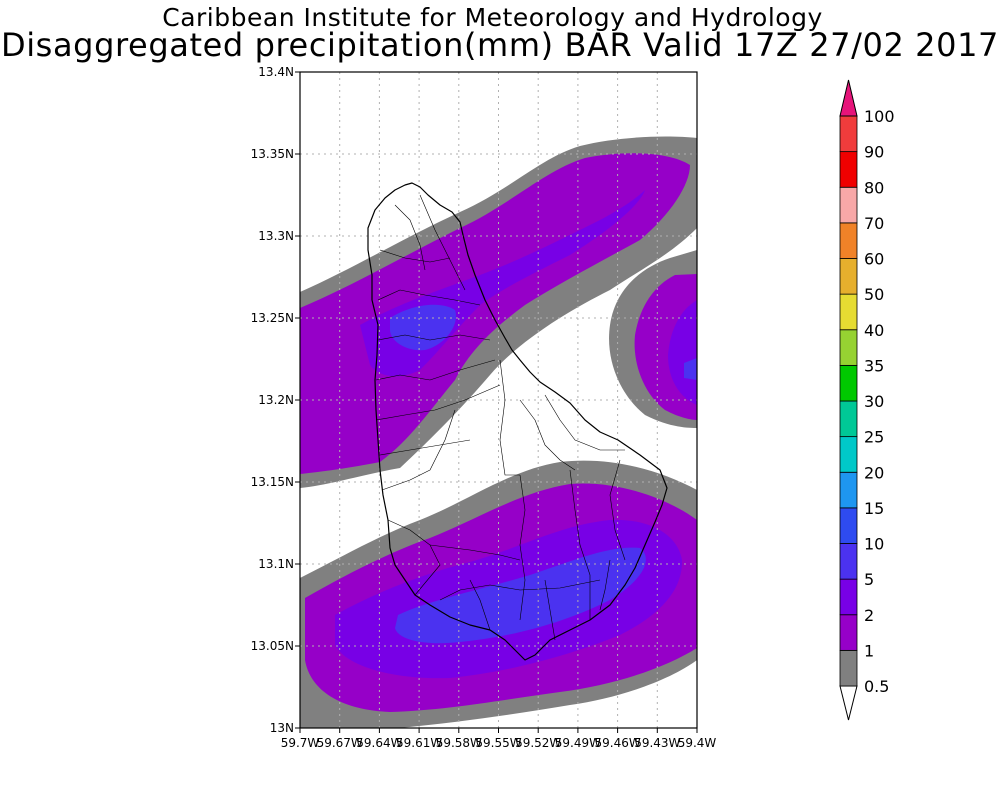 This screenshot has width=1000, height=800. Describe the element at coordinates (300, 743) in the screenshot. I see `lon-tick-label: 59.7W` at that location.